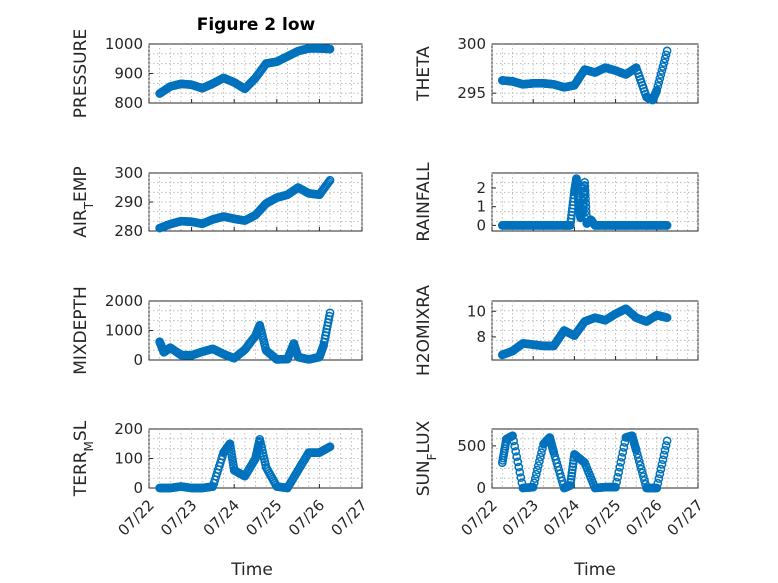 The height and width of the screenshot is (583, 778). I want to click on theta-y-tick-label: 300, so click(471, 44).